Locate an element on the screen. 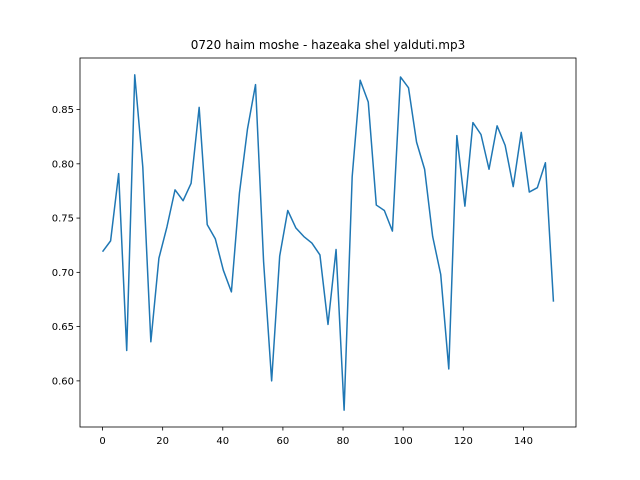 The image size is (640, 480). y-tick-label: 0.75 is located at coordinates (63, 219).